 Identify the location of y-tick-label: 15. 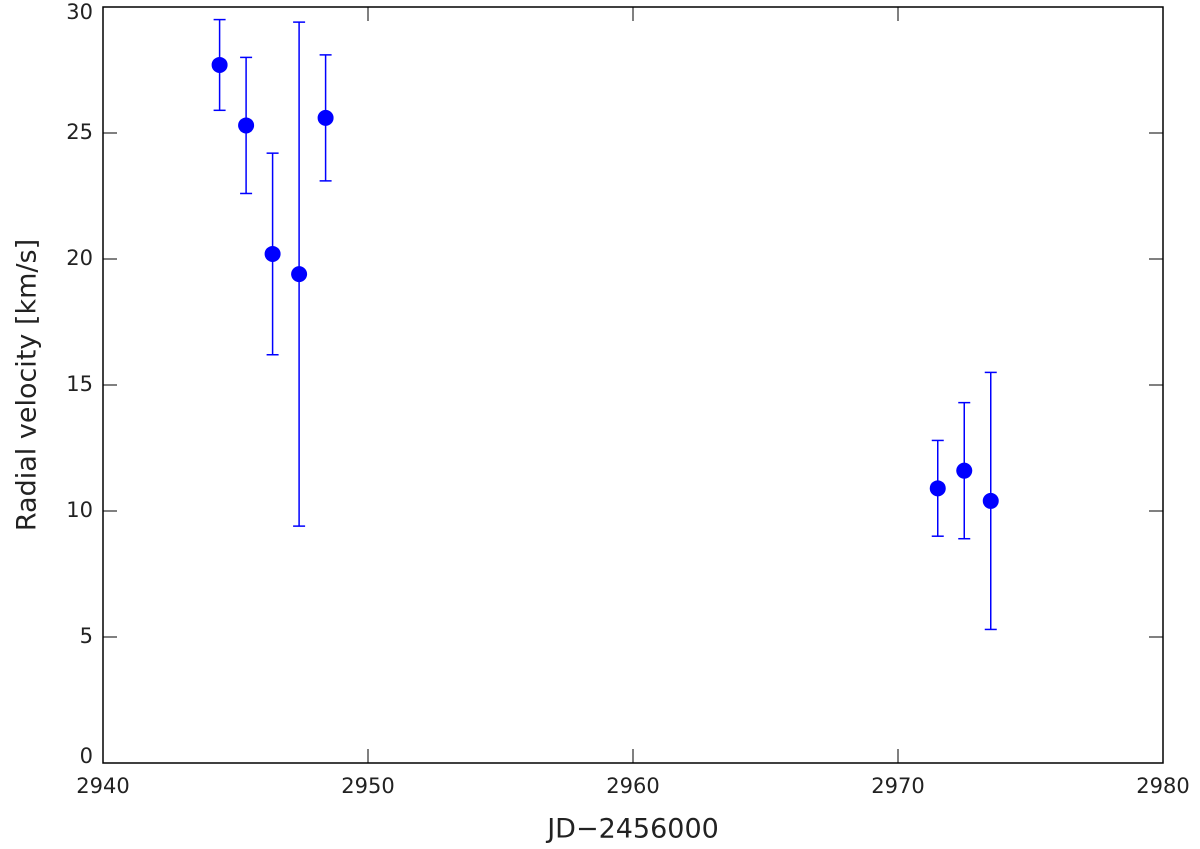
(79, 384).